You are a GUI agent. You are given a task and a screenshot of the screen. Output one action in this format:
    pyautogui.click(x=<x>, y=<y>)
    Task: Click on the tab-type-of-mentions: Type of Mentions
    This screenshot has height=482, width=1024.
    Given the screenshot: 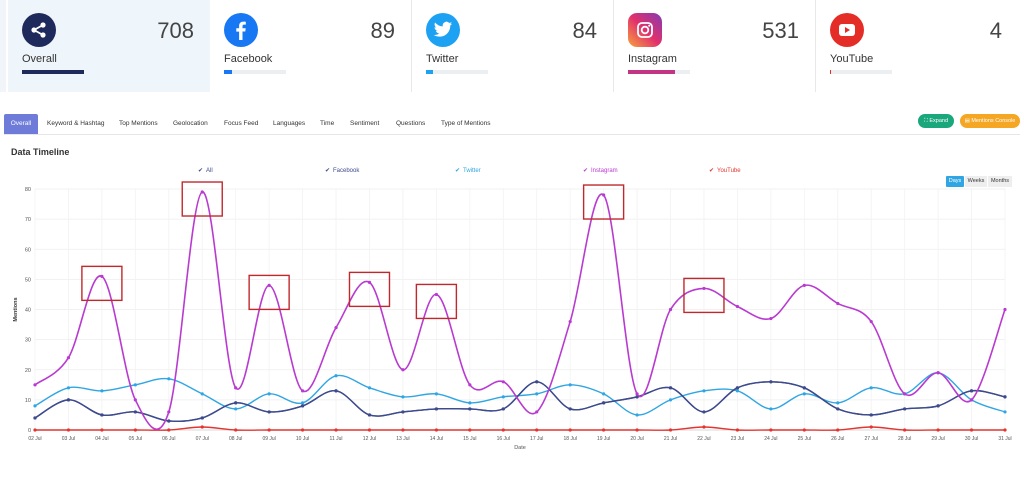 What is the action you would take?
    pyautogui.click(x=466, y=123)
    